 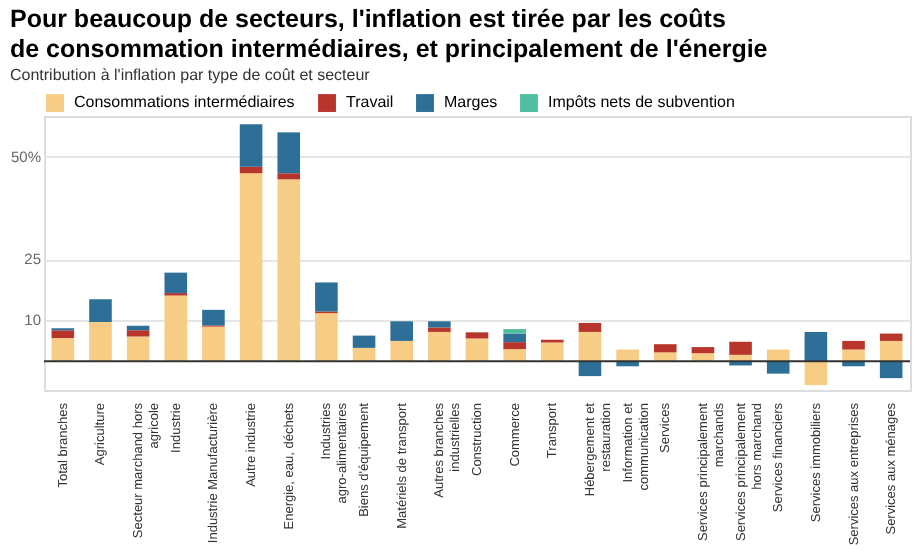 What do you see at coordinates (190, 75) in the screenshot?
I see `chart-subtitle: Contribution à l'inflation par type de coût et secteur` at bounding box center [190, 75].